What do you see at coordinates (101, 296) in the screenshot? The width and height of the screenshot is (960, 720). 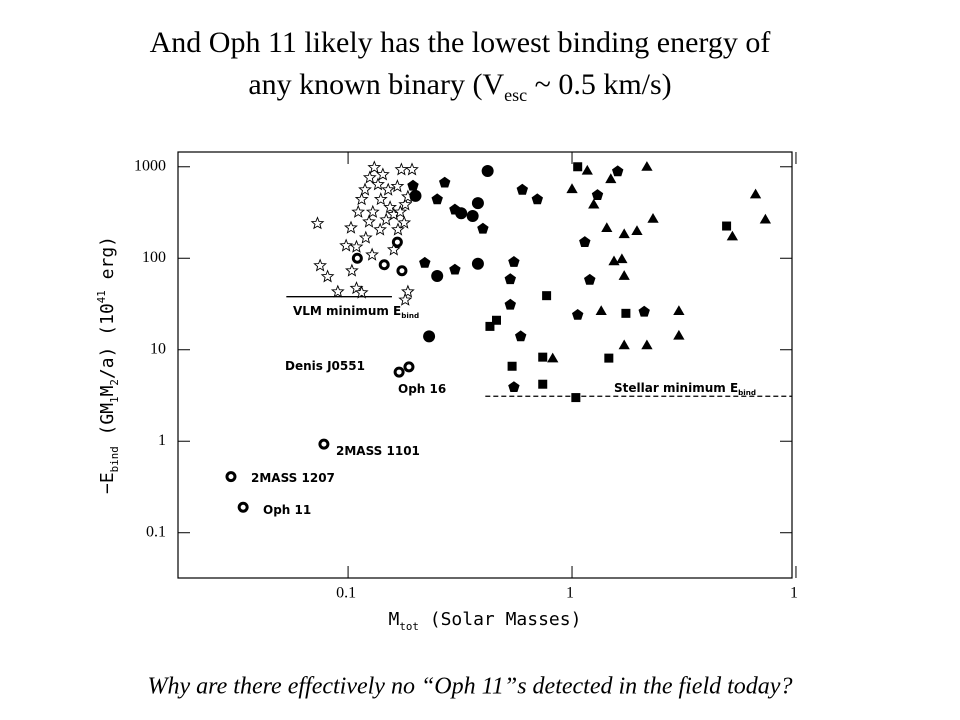 I see `y-axis-label-part: 41` at bounding box center [101, 296].